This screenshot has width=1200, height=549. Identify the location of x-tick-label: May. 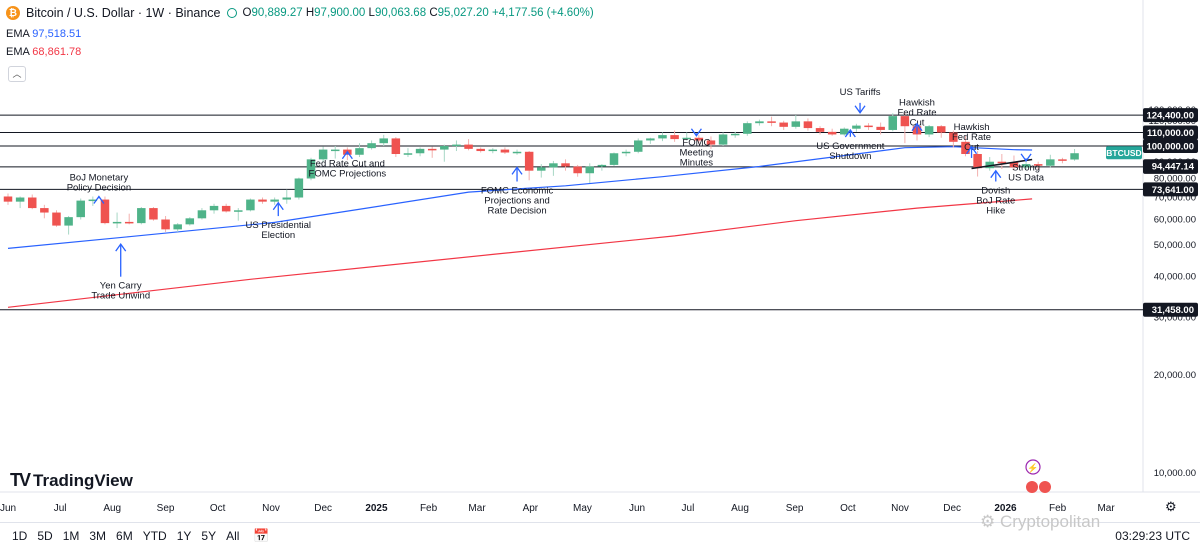
(582, 508).